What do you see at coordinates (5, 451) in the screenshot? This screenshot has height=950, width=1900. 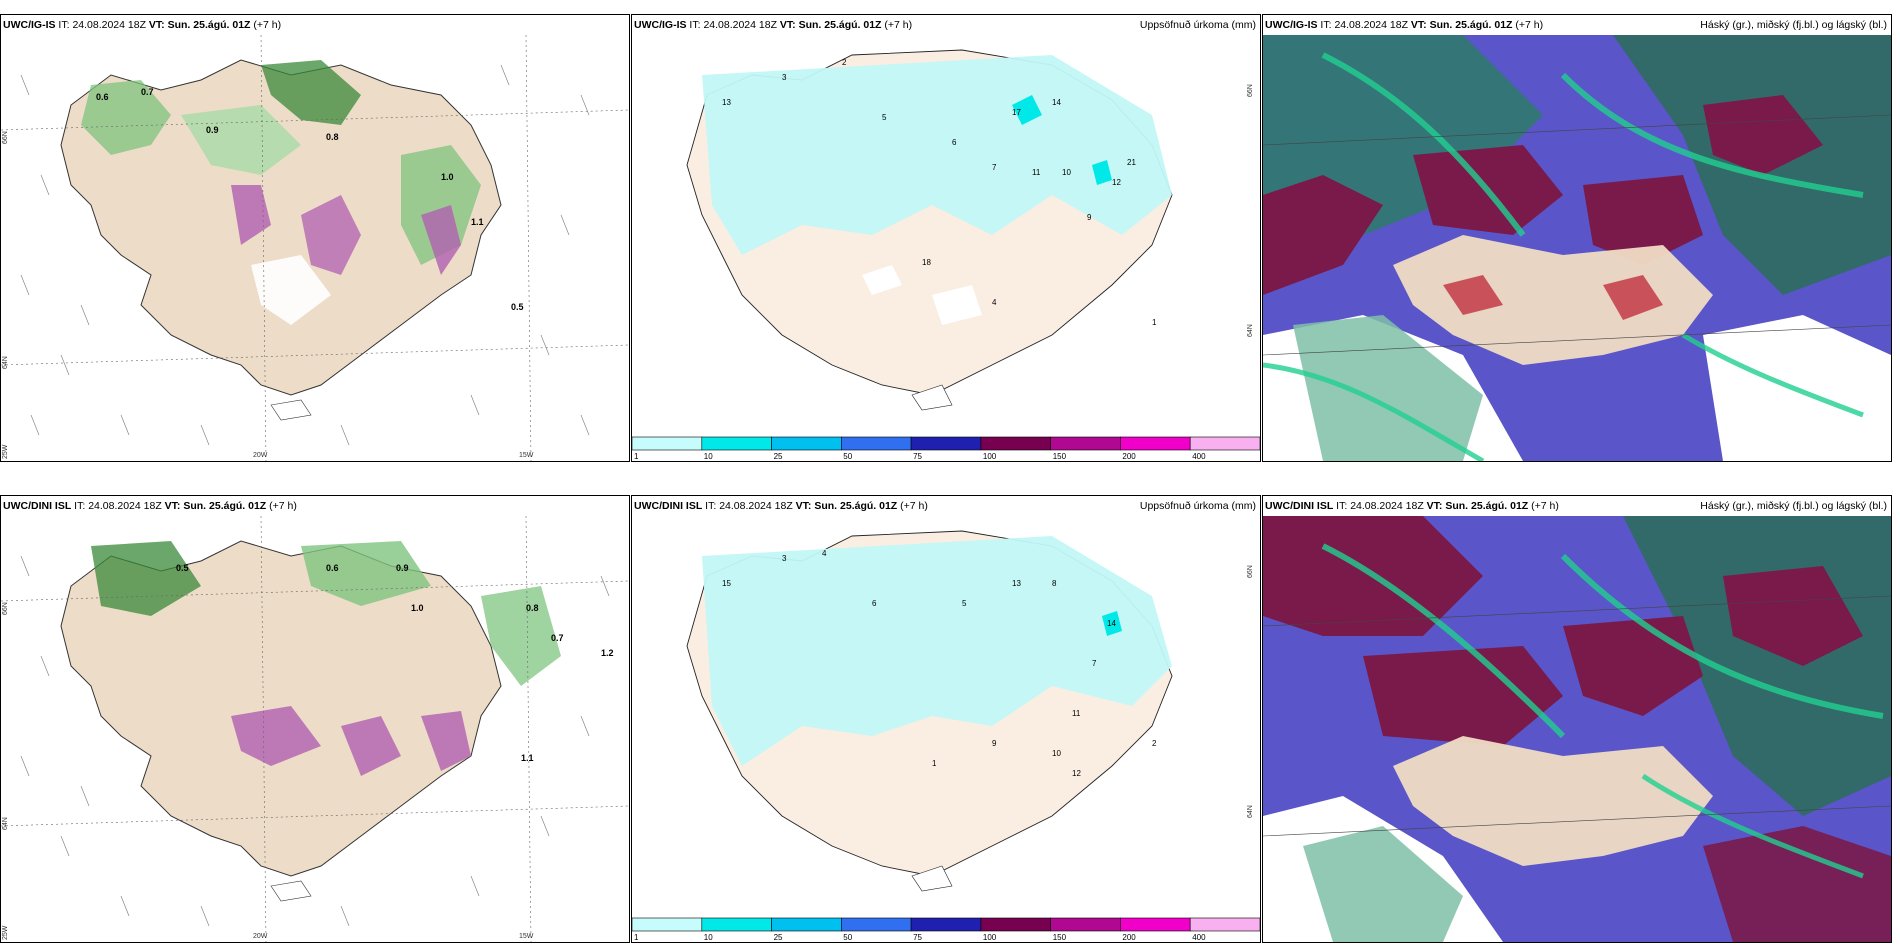 I see `lon-label: 25W` at bounding box center [5, 451].